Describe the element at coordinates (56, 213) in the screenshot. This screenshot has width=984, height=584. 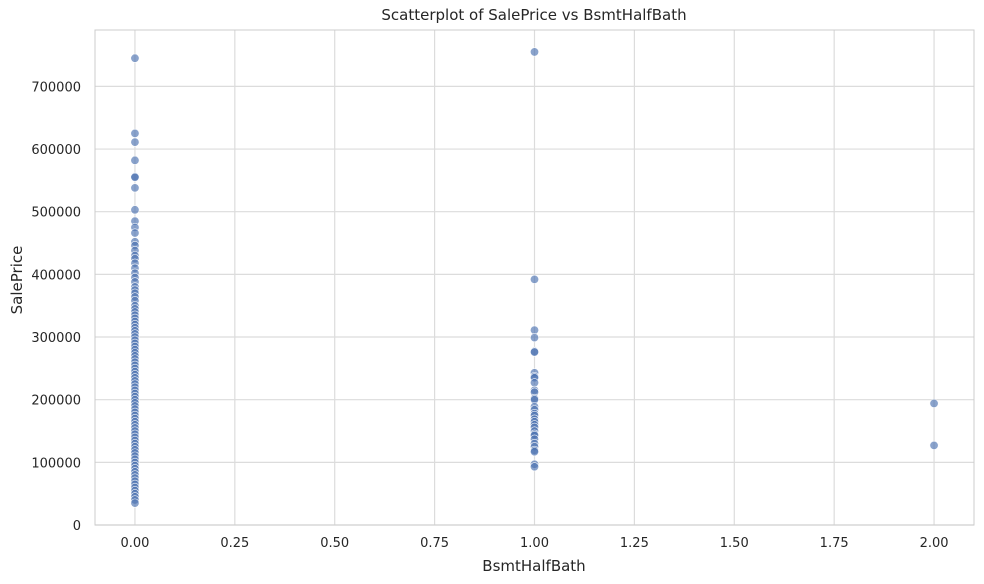
I see `y-tick-label: 500000` at that location.